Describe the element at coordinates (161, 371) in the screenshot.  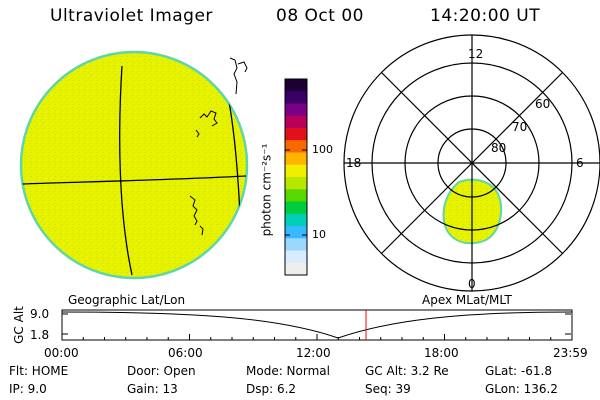
I see `door-status: Door: Open` at that location.